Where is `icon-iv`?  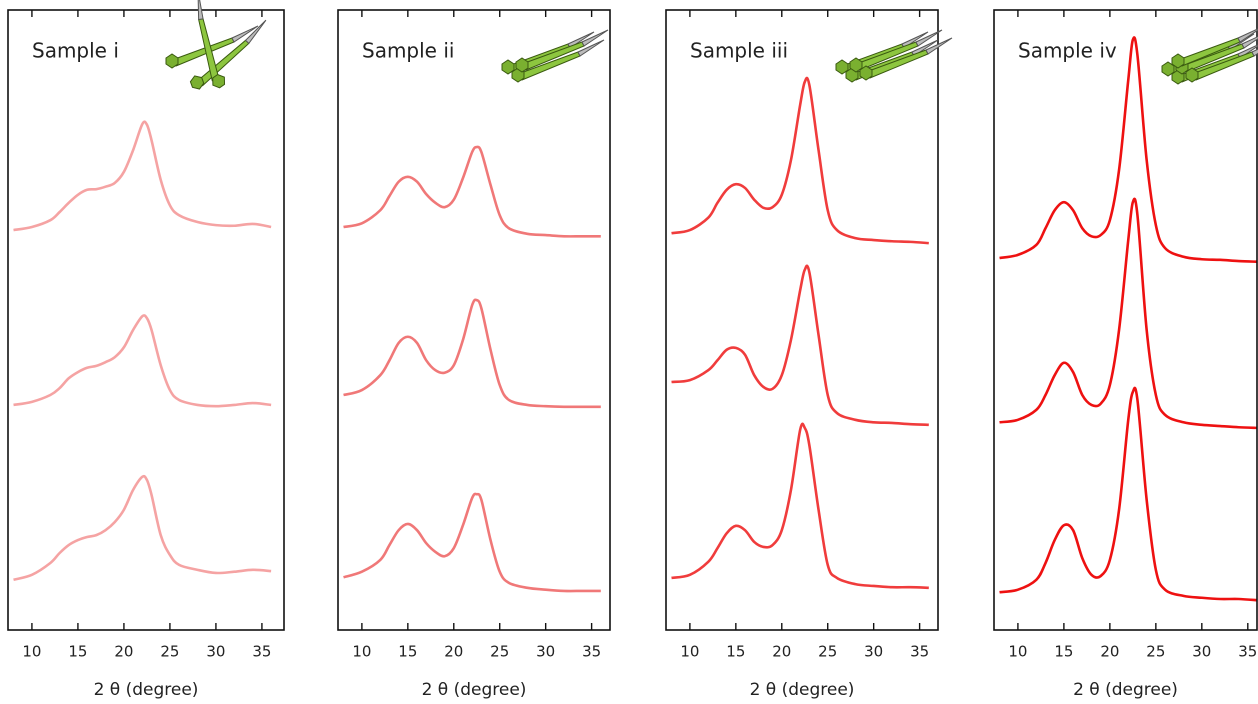 icon-iv is located at coordinates (1209, 55).